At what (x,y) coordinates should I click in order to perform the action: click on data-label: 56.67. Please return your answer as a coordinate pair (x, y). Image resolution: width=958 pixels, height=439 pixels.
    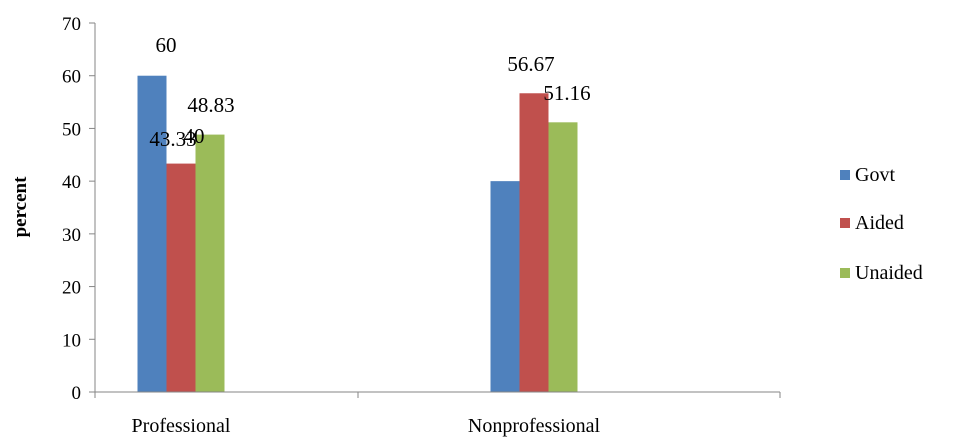
    Looking at the image, I should click on (530, 64).